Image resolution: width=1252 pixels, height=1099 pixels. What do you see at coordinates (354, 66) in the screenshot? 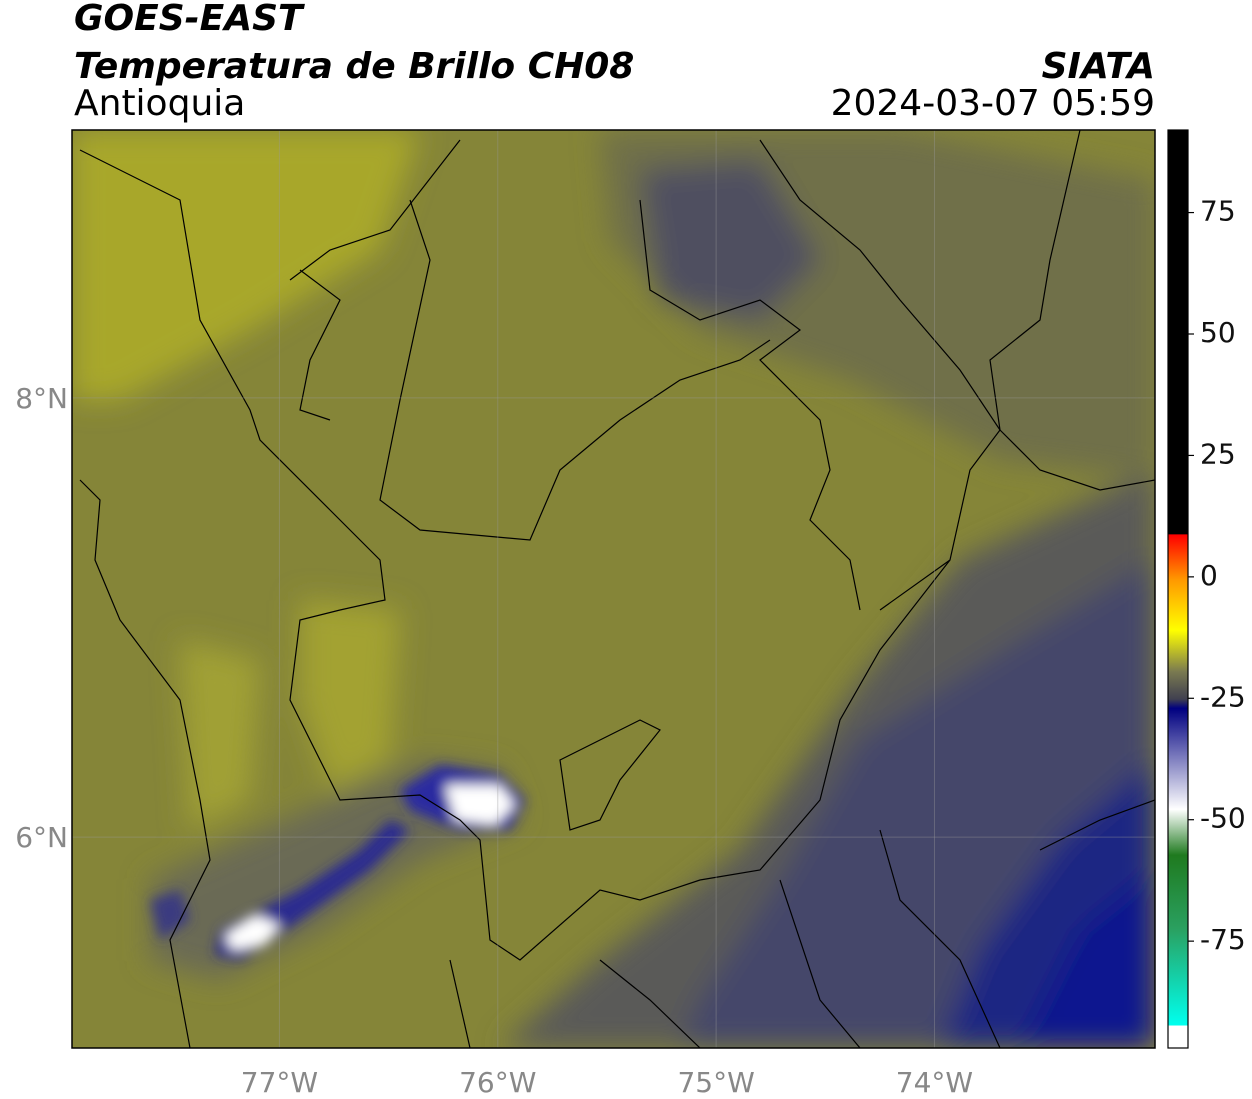
I see `subtitle: Temperatura de Brillo CH08` at bounding box center [354, 66].